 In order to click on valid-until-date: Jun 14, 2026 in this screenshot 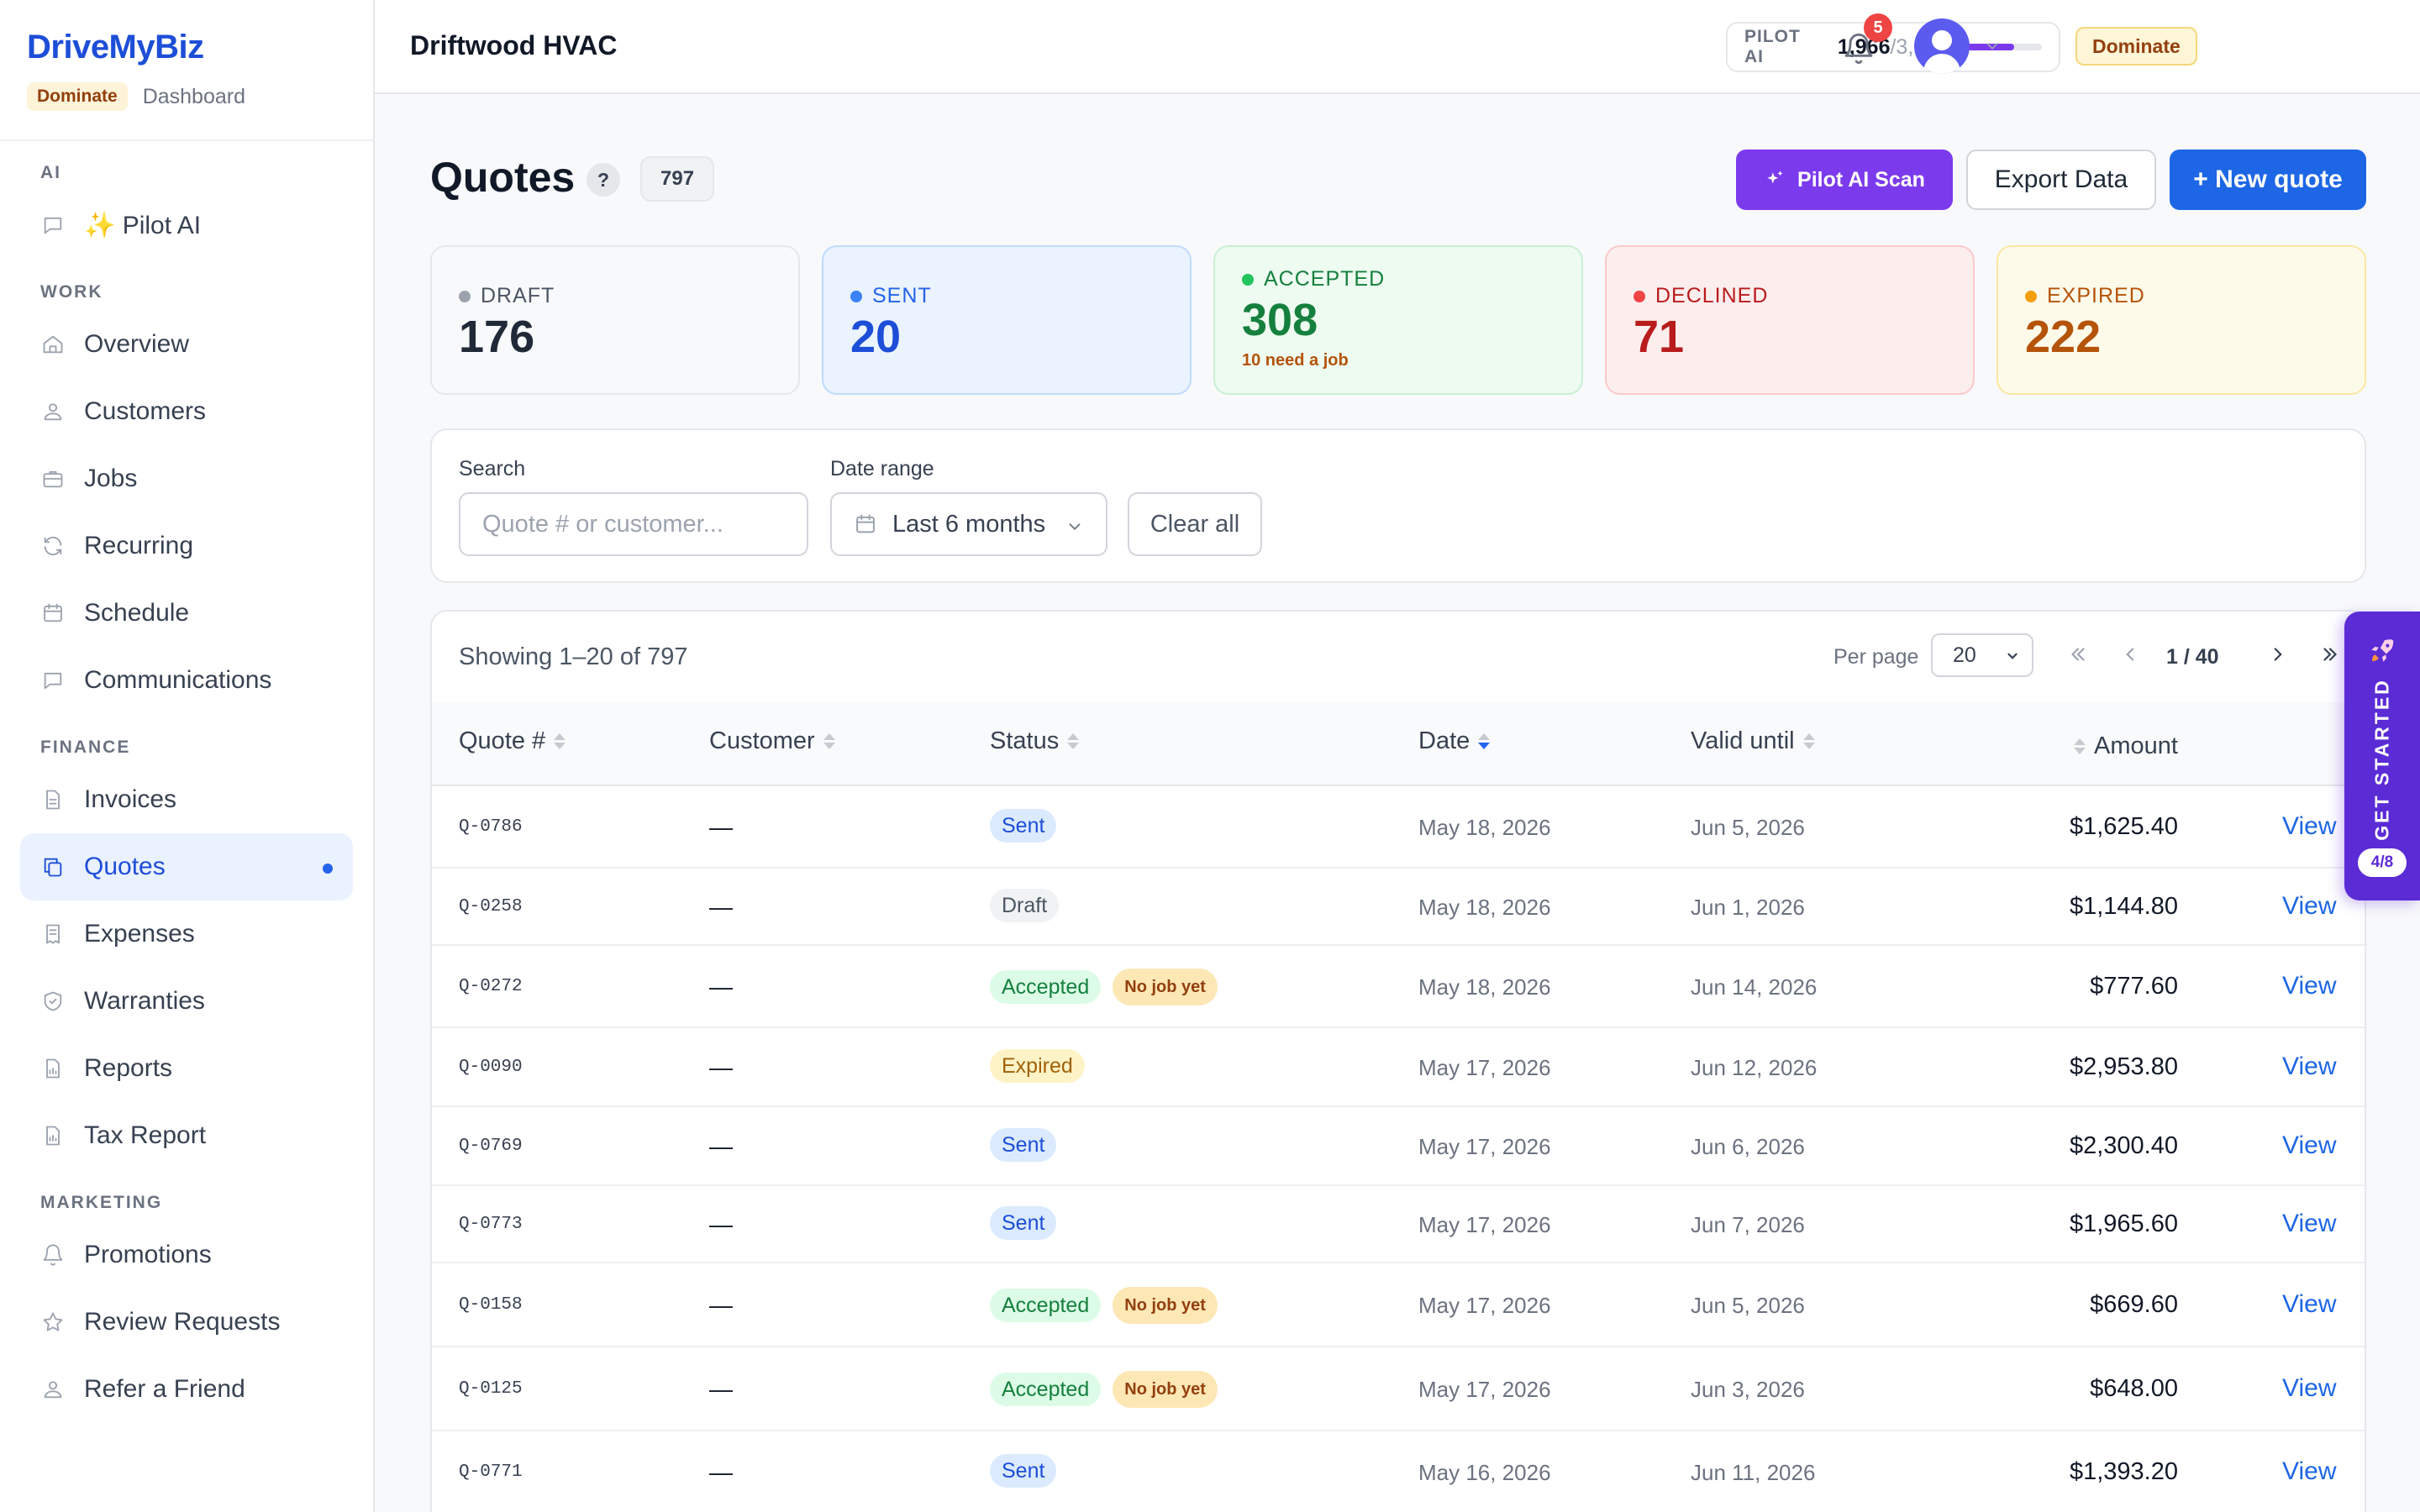, I will do `click(1754, 987)`.